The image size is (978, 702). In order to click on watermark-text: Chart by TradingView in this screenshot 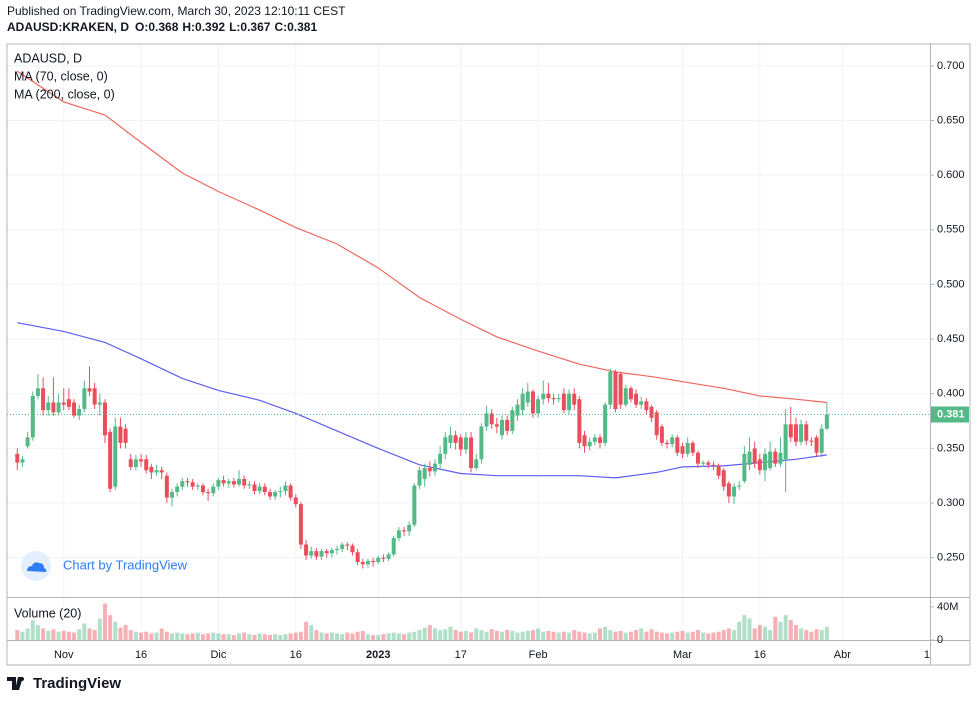, I will do `click(125, 564)`.